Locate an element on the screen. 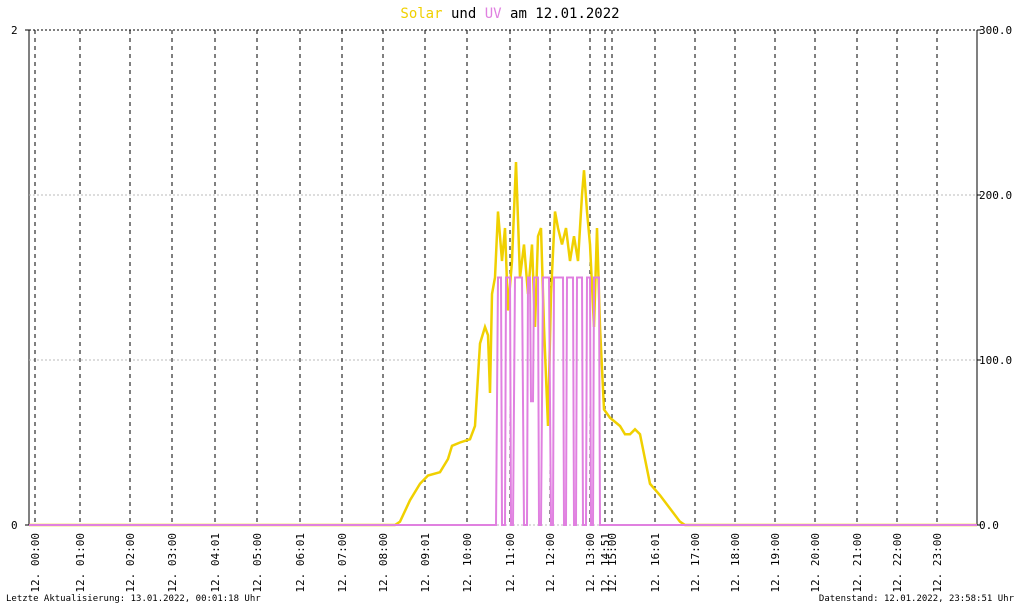 This screenshot has width=1020, height=606. footer-right: Datenstand: 12.01.2022, 23:58:51 Uhr is located at coordinates (917, 599).